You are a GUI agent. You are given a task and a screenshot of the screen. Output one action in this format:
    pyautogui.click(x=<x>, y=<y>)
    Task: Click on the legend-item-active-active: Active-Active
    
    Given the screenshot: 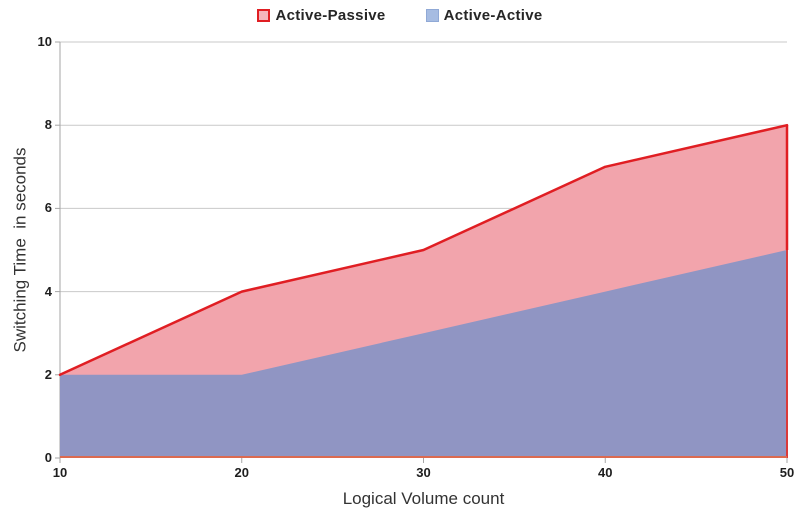 What is the action you would take?
    pyautogui.click(x=484, y=15)
    